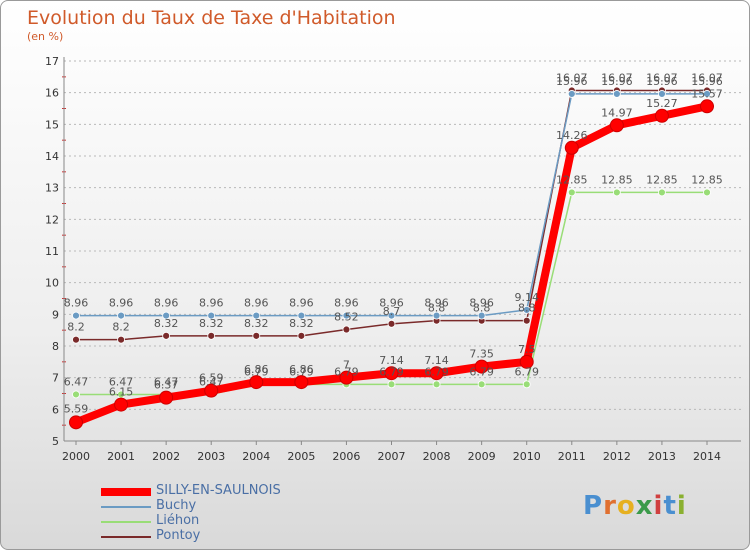 The image size is (750, 550). What do you see at coordinates (707, 456) in the screenshot?
I see `x-tick-label-2014: 2014` at bounding box center [707, 456].